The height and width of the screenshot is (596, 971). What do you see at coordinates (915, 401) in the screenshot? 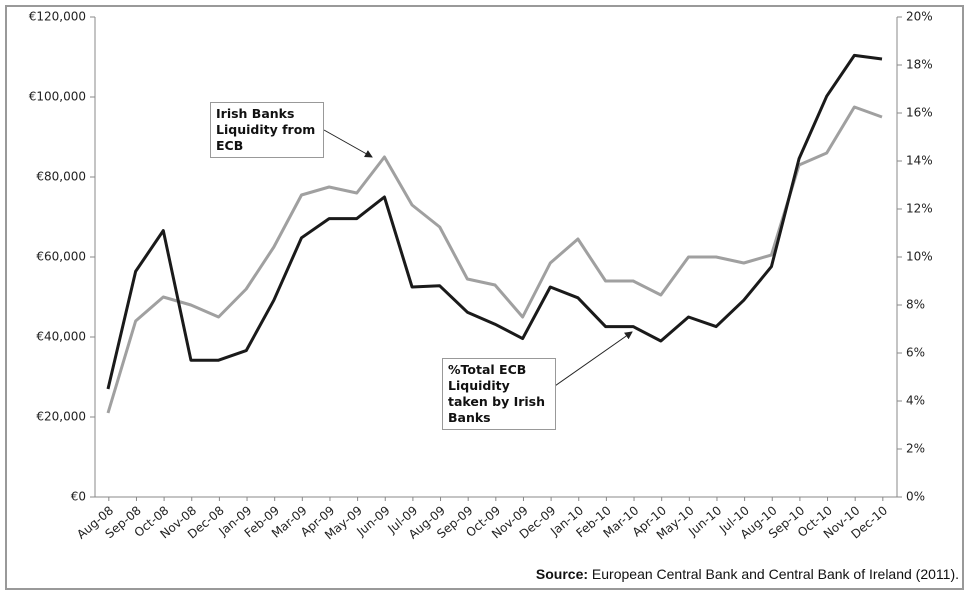
I see `y2-tick-label: 4%` at bounding box center [915, 401].